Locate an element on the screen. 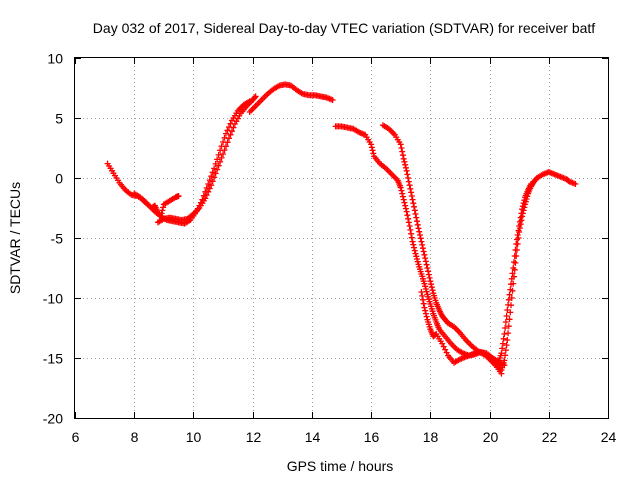 Image resolution: width=640 pixels, height=480 pixels. y-tick-label: 0 is located at coordinates (59, 179).